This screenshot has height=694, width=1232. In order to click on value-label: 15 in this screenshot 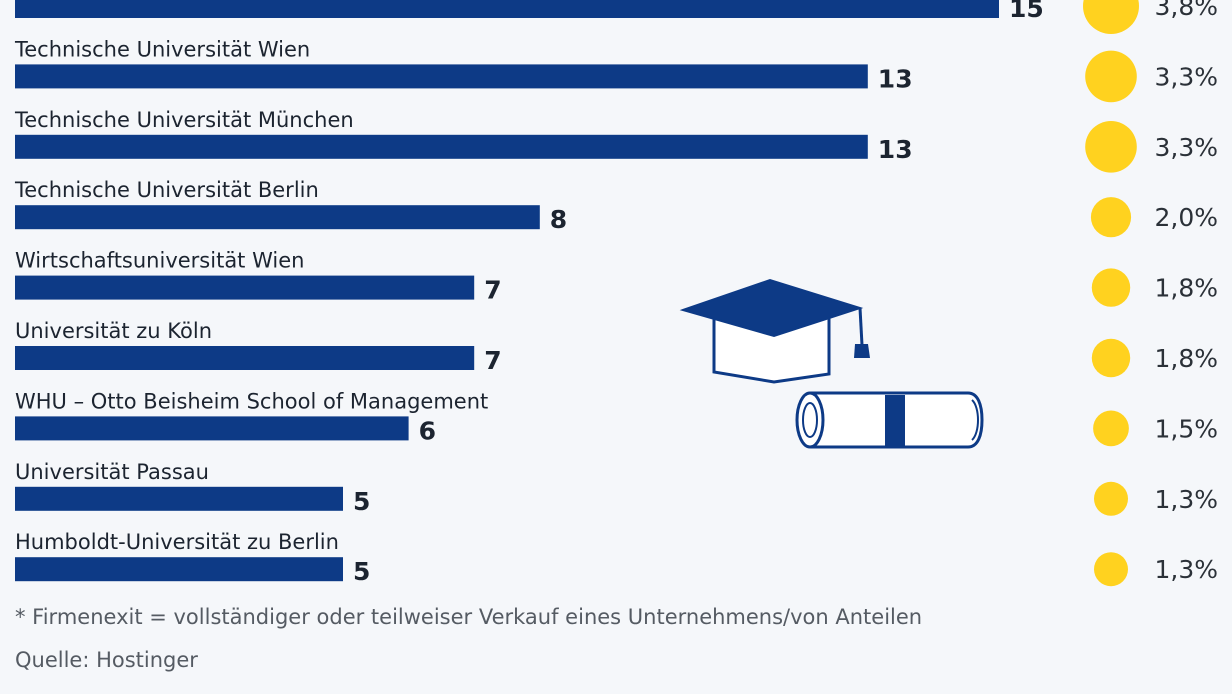, I will do `click(1026, 11)`.